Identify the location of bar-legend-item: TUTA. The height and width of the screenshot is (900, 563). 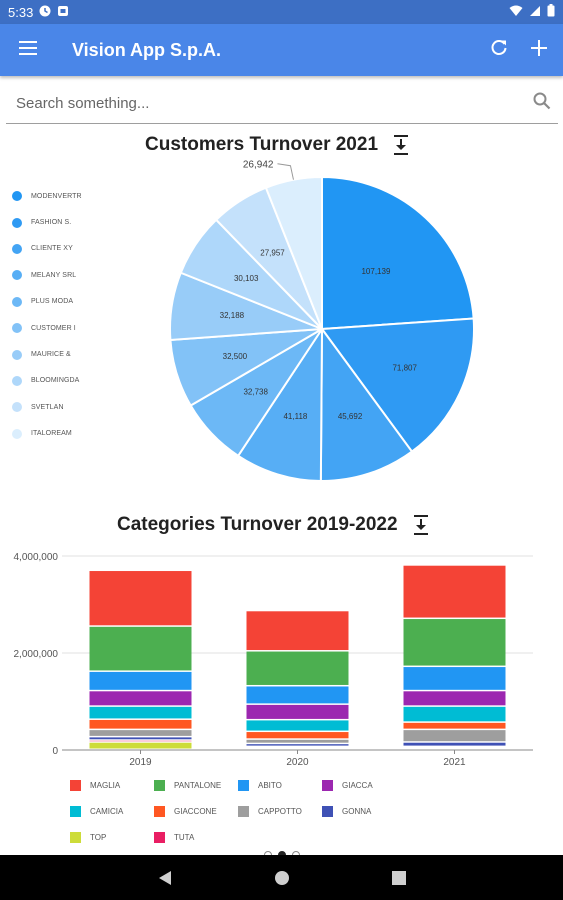
(194, 837).